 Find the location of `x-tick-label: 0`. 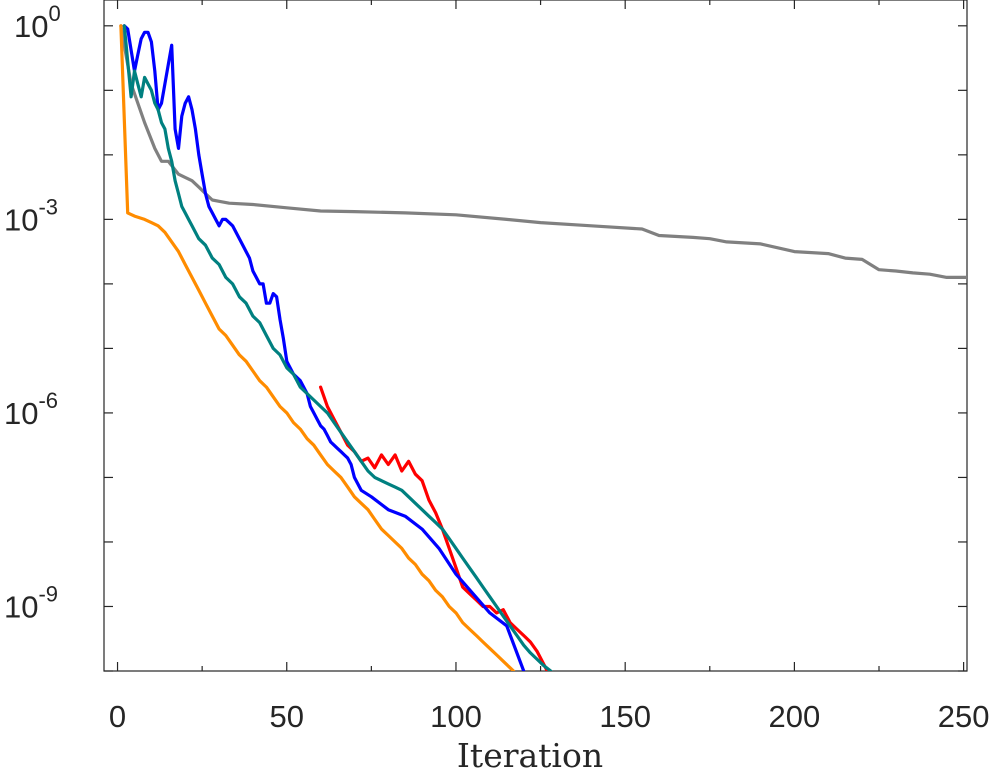

x-tick-label: 0 is located at coordinates (117, 716).